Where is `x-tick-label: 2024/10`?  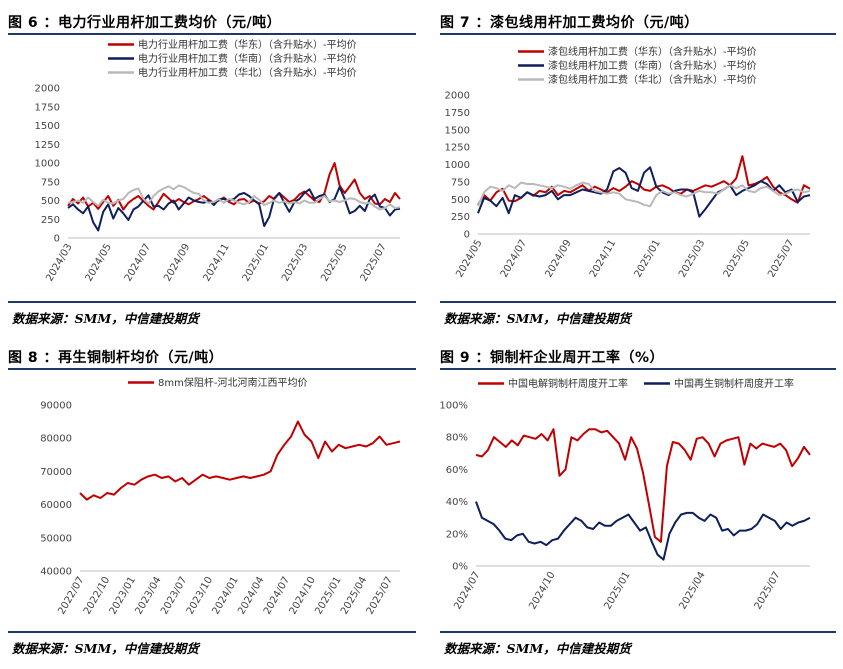
x-tick-label: 2024/10 is located at coordinates (542, 590).